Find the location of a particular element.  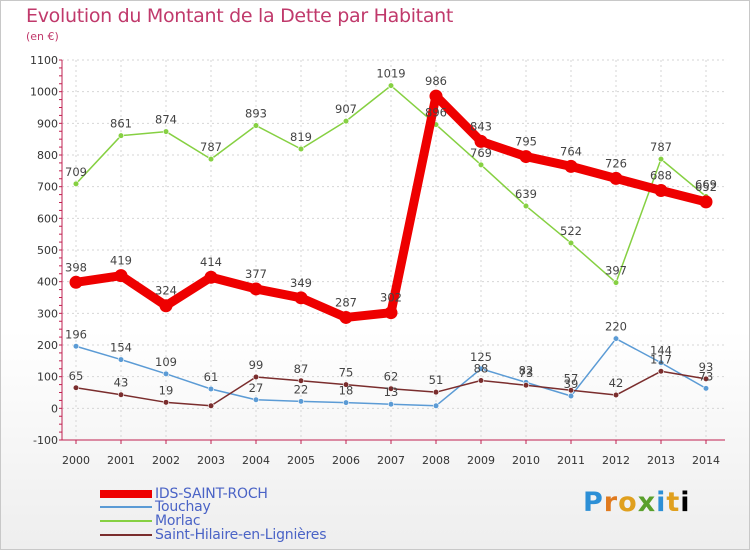

y-tick-label: 500 is located at coordinates (47, 250).